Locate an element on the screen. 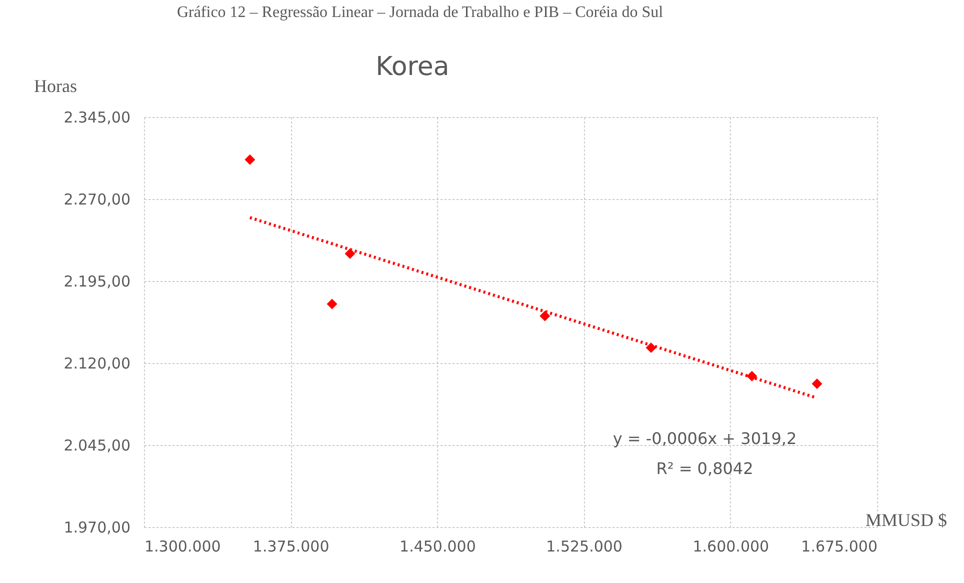 The image size is (964, 583). y-tick-label: 1.970,00 is located at coordinates (97, 527).